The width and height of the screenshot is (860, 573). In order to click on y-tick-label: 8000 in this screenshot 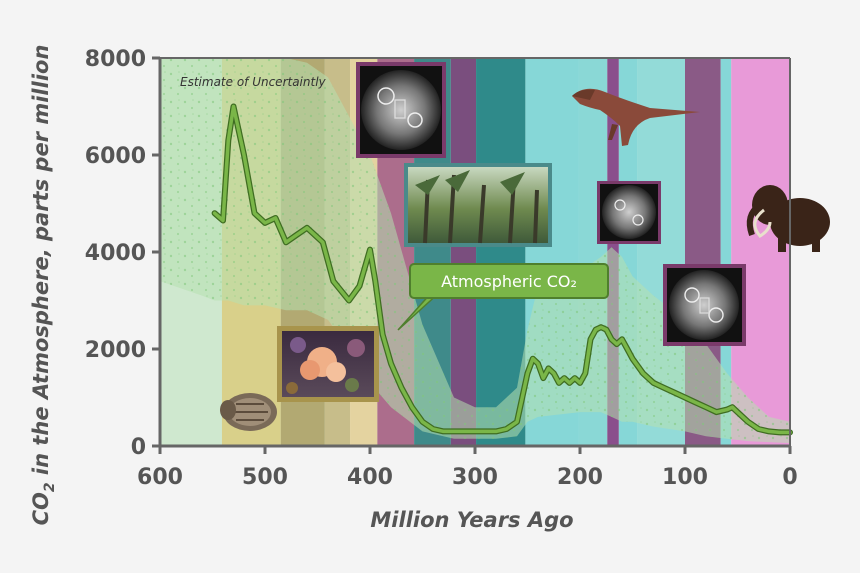, I will do `click(115, 59)`.